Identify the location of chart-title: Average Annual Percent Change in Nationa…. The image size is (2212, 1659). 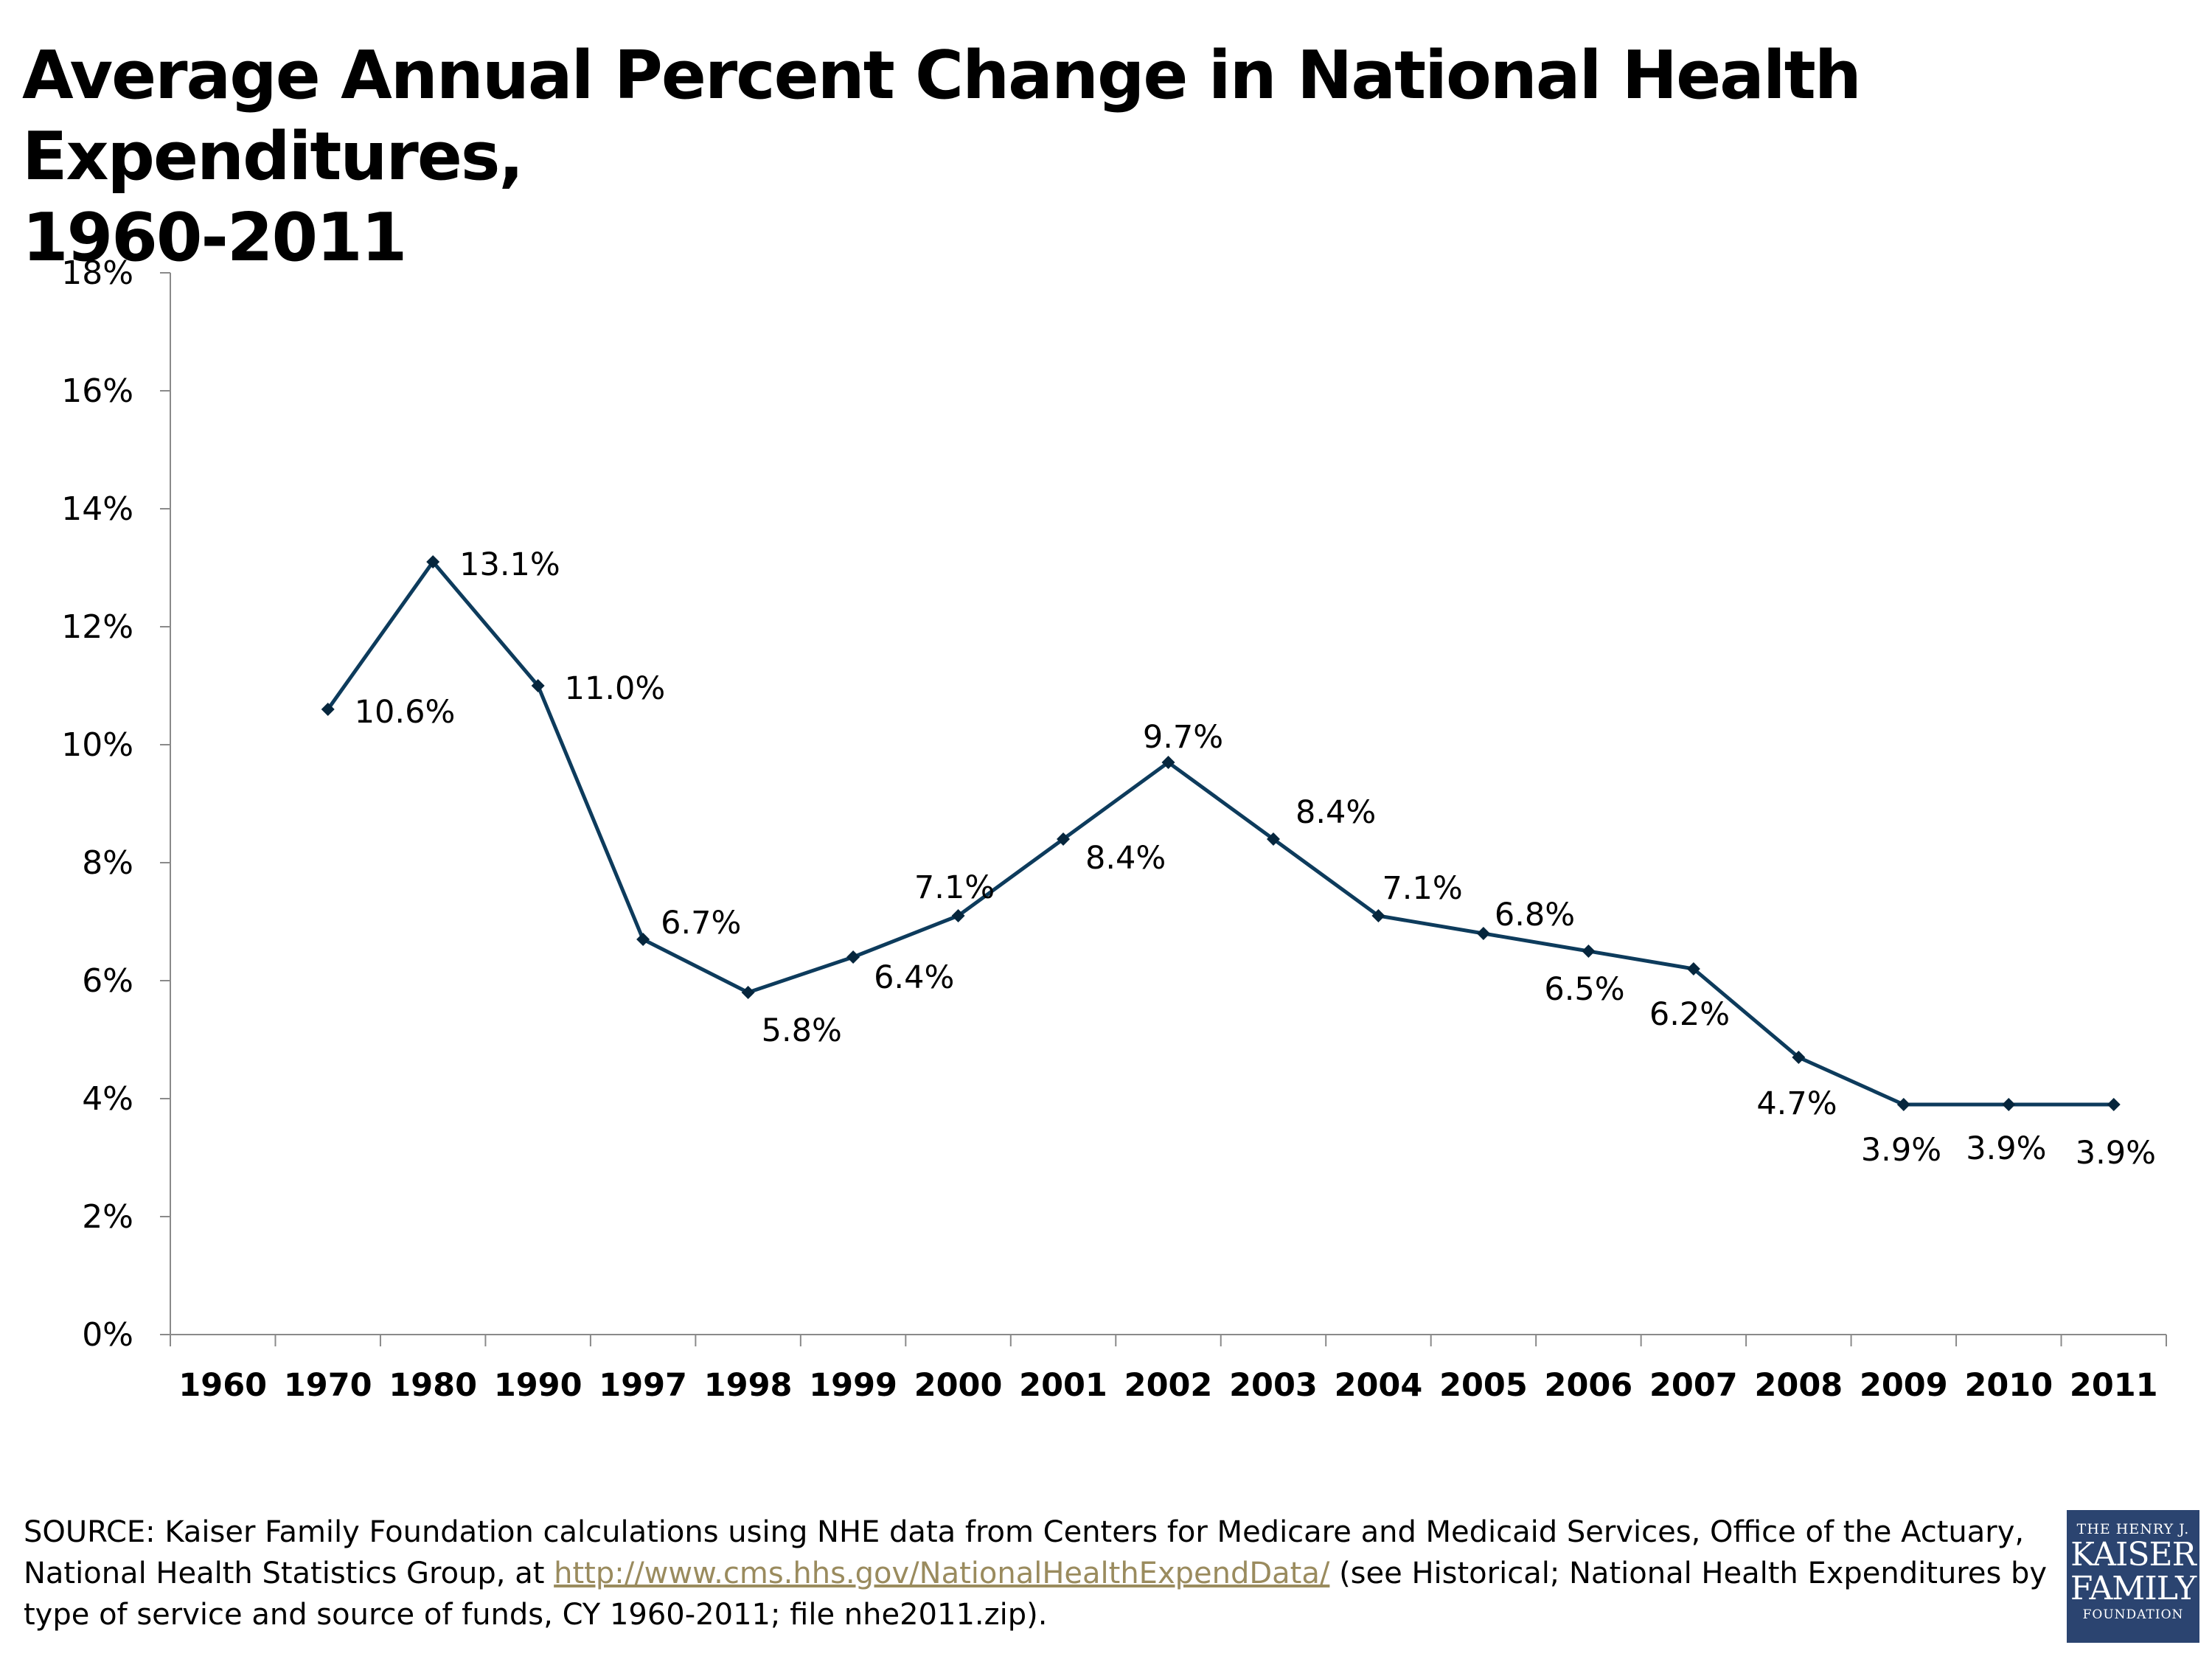
(1091, 157).